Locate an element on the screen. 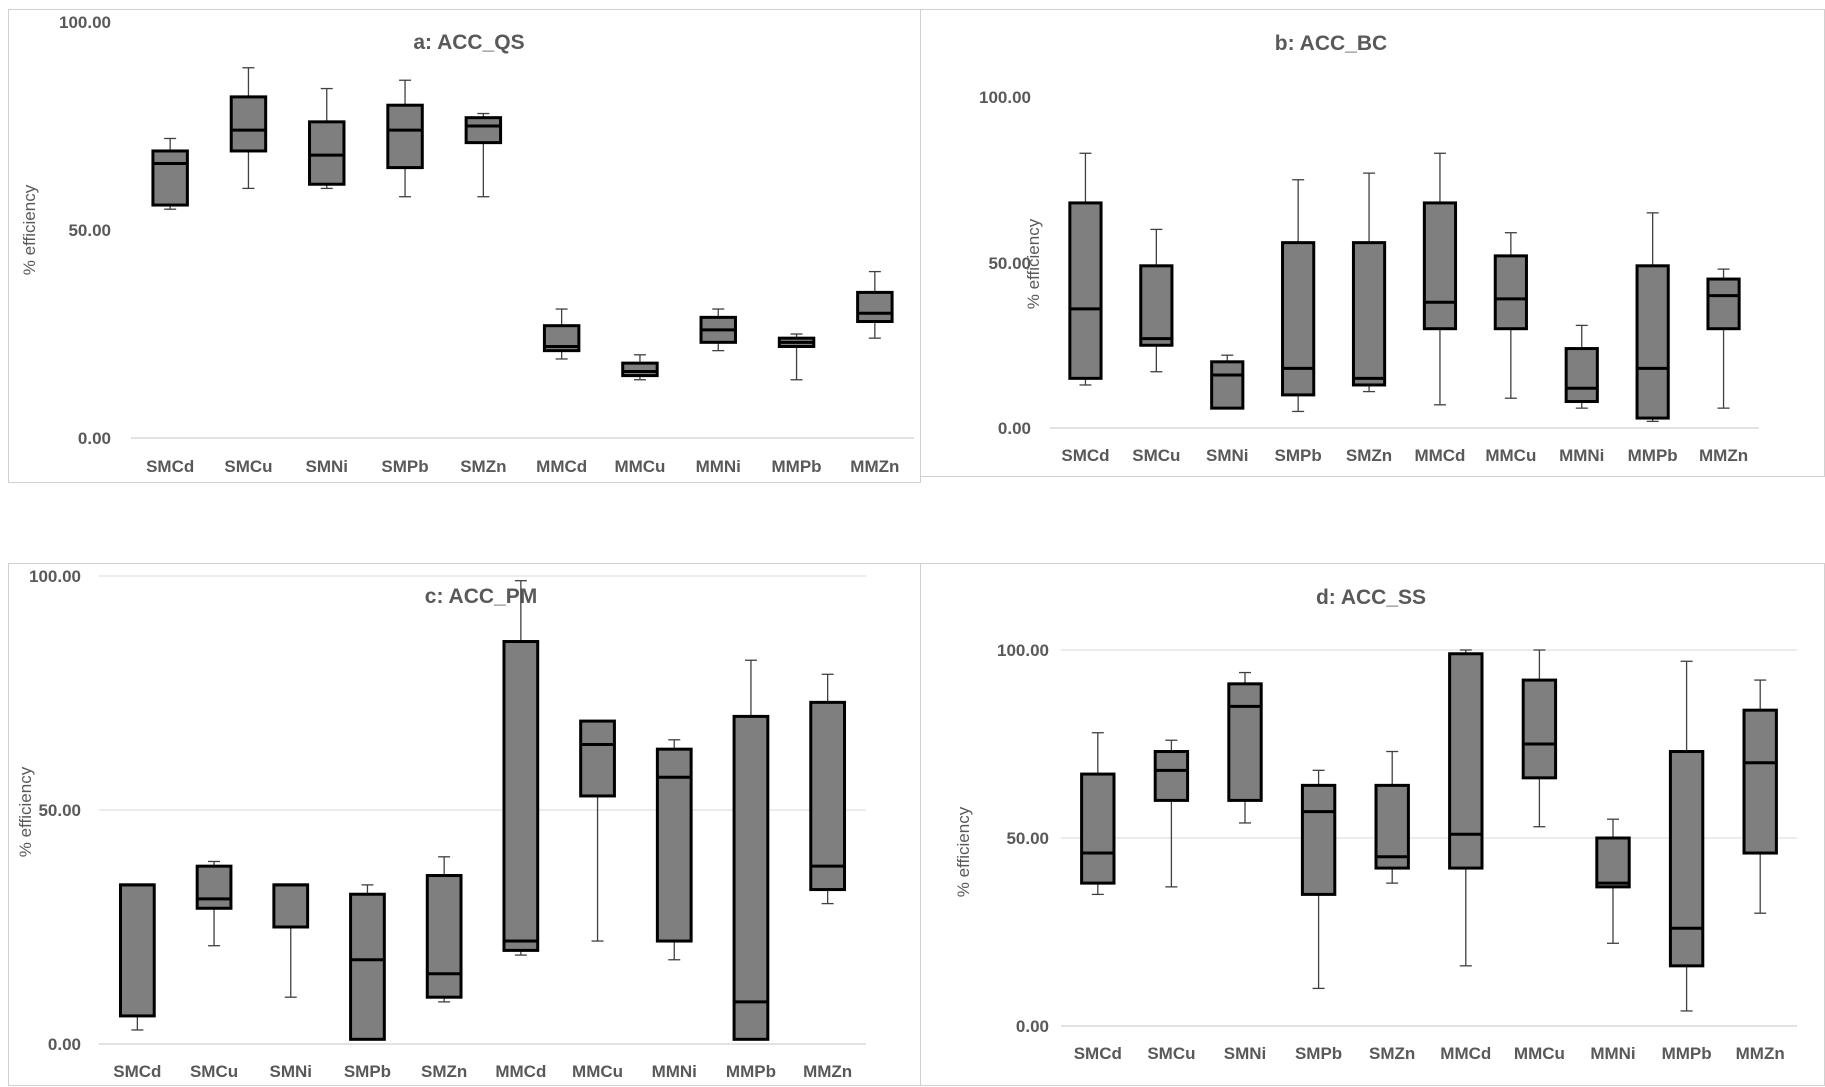  chart-title: b: ACC_BC is located at coordinates (1331, 43).